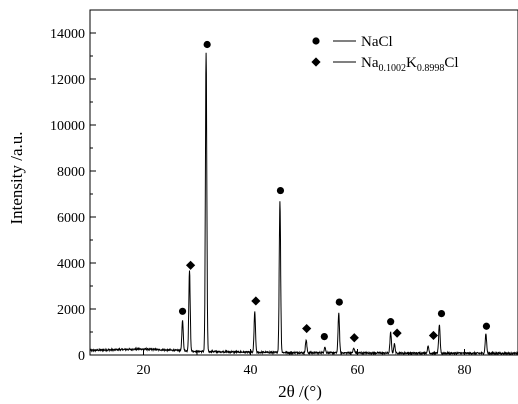 The image size is (518, 404). What do you see at coordinates (385, 54) in the screenshot?
I see `legend: NaCl Na0.1002K0.8998Cl` at bounding box center [385, 54].